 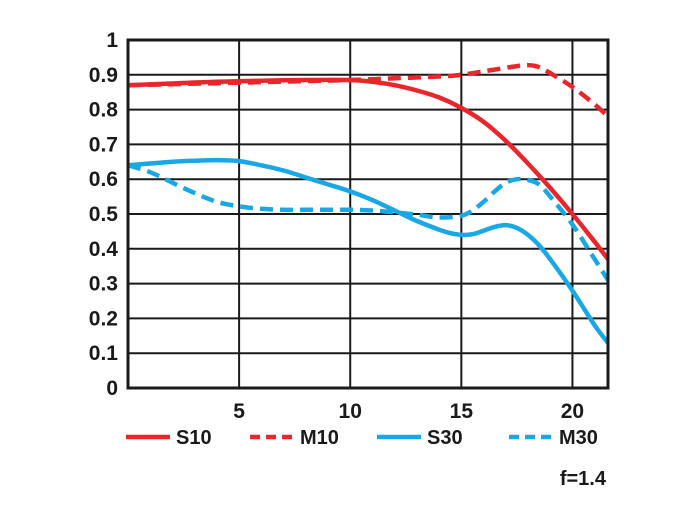 What do you see at coordinates (103, 179) in the screenshot?
I see `y-tick-label: 0.6` at bounding box center [103, 179].